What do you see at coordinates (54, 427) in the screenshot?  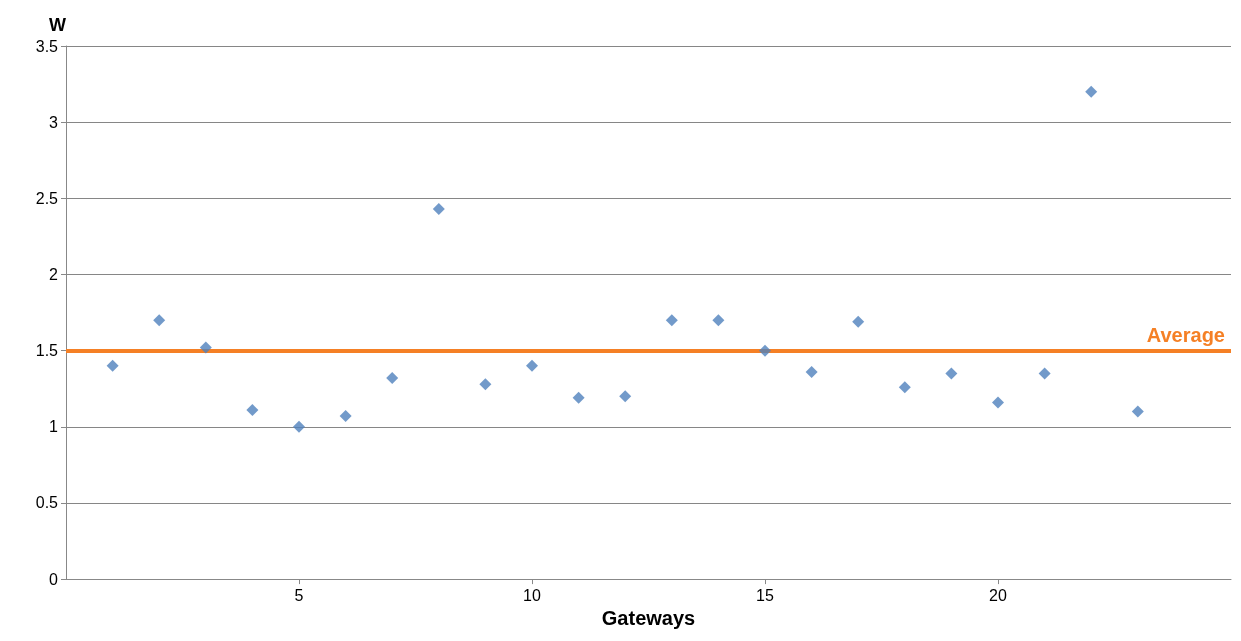 I see `y-tick-label: 1` at bounding box center [54, 427].